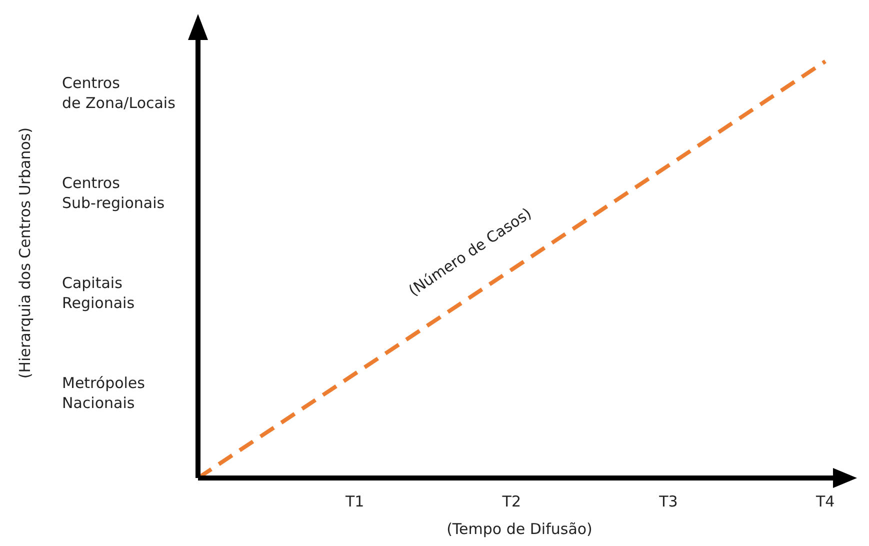 This screenshot has height=546, width=869. What do you see at coordinates (104, 393) in the screenshot?
I see `text: Metrópoles Nacionais` at bounding box center [104, 393].